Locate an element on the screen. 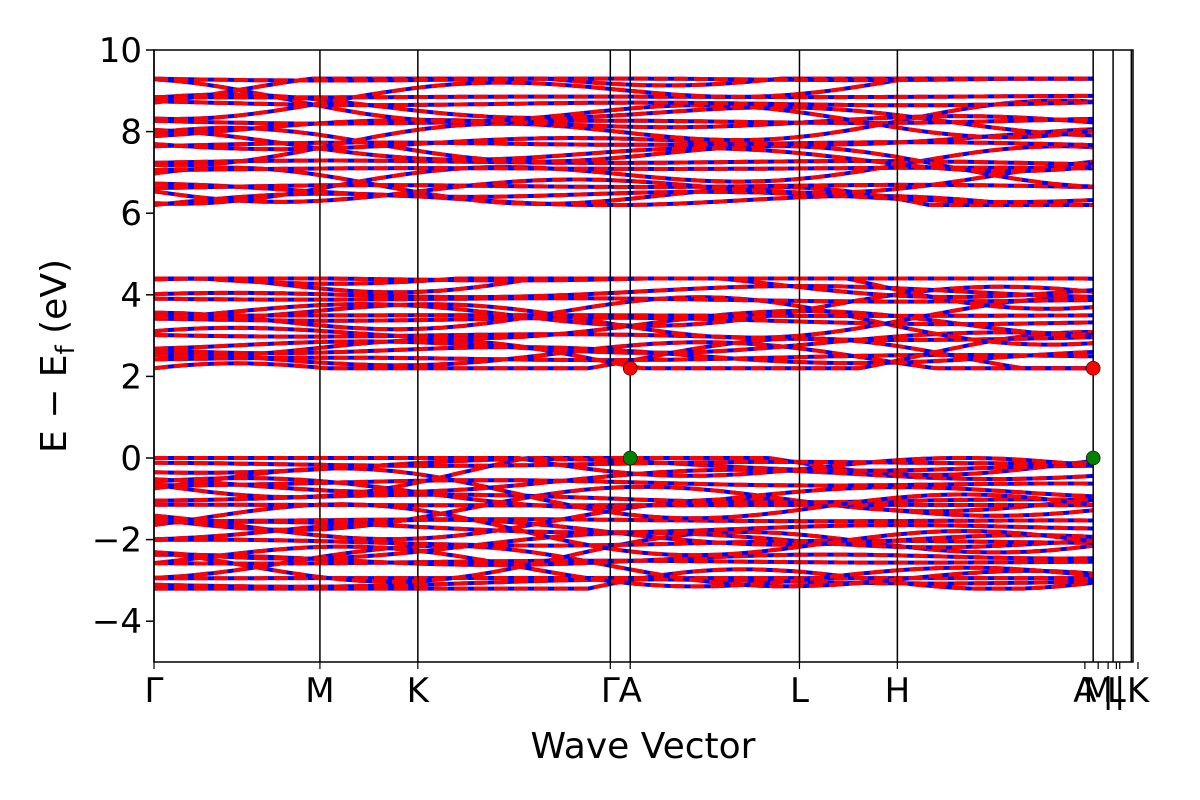 This screenshot has height=800, width=1200. y-tick-label: 0 is located at coordinates (131, 459).